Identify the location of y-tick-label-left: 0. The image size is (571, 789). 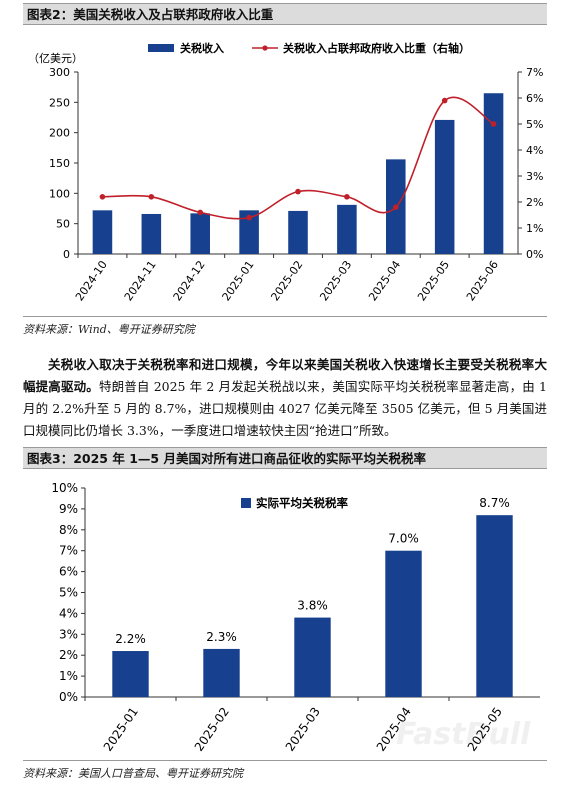
(66, 254).